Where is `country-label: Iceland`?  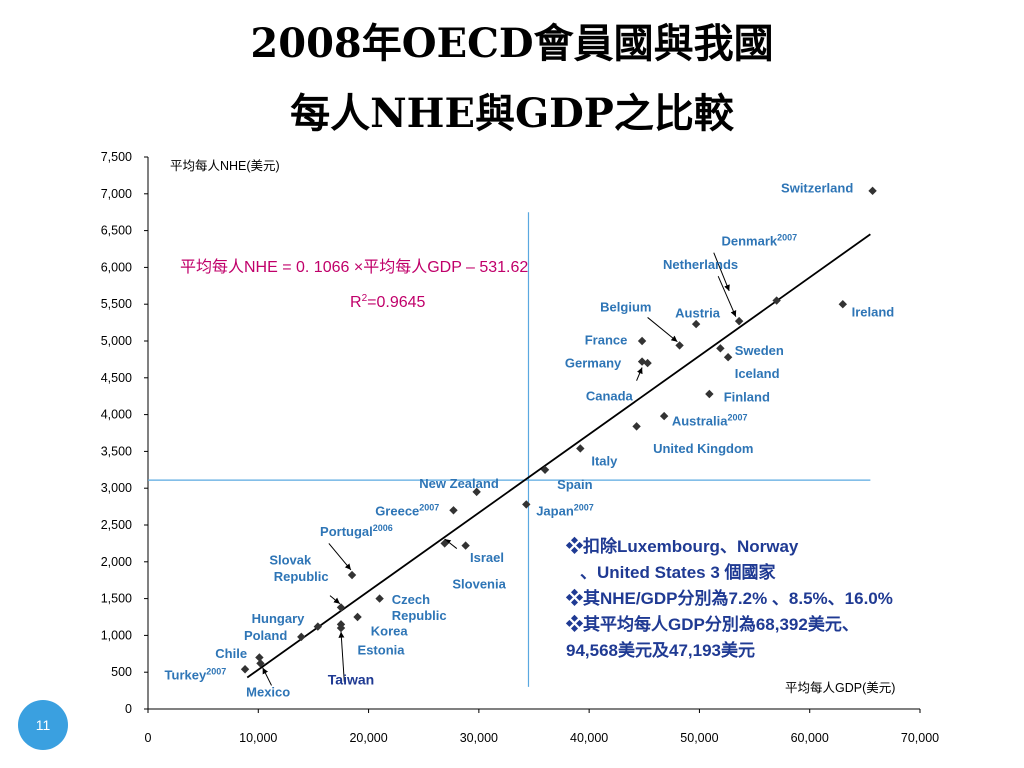 country-label: Iceland is located at coordinates (757, 373).